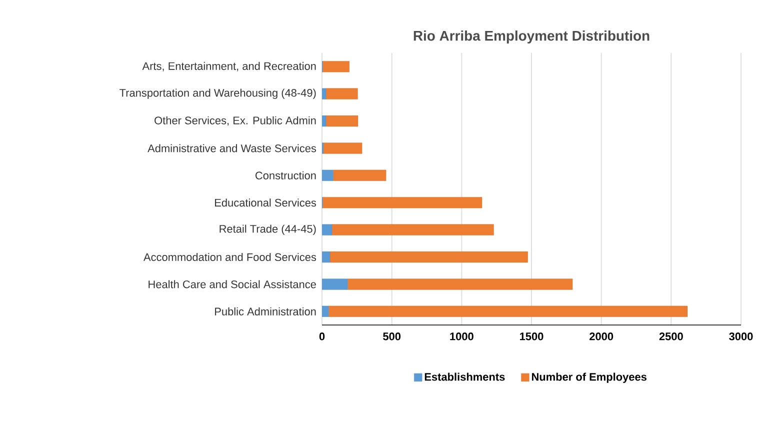  I want to click on x-tick-label: 1000, so click(462, 336).